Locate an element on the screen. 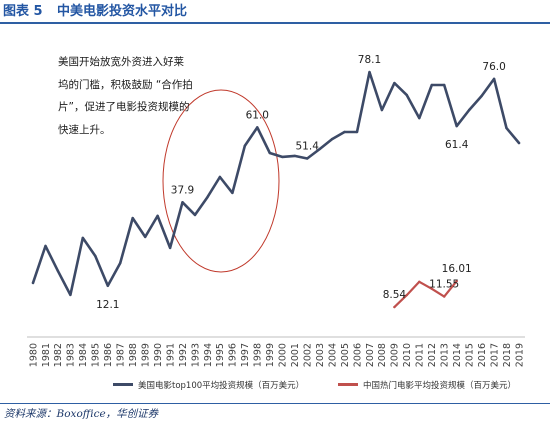 Image resolution: width=550 pixels, height=424 pixels. x-tick-label: 1989 is located at coordinates (146, 355).